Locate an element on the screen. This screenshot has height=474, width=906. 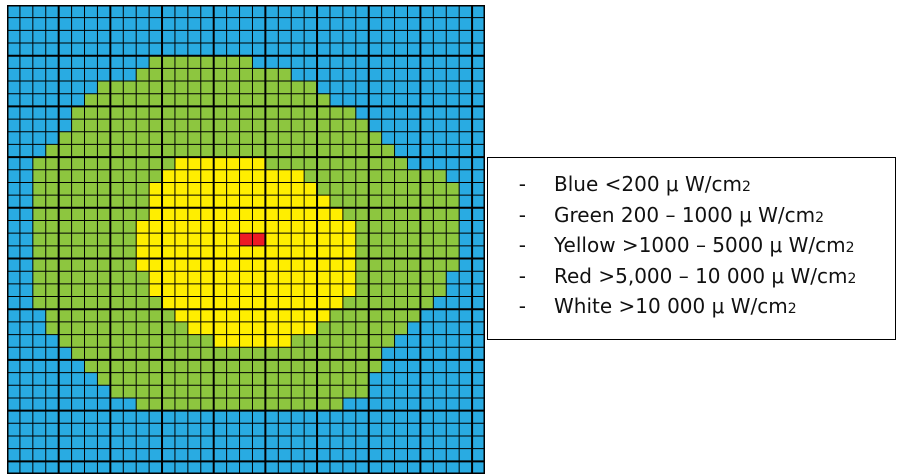
legend-item-yellow: - Yellow >1000 – 5000 μ W/cm 2 is located at coordinates (672, 245).